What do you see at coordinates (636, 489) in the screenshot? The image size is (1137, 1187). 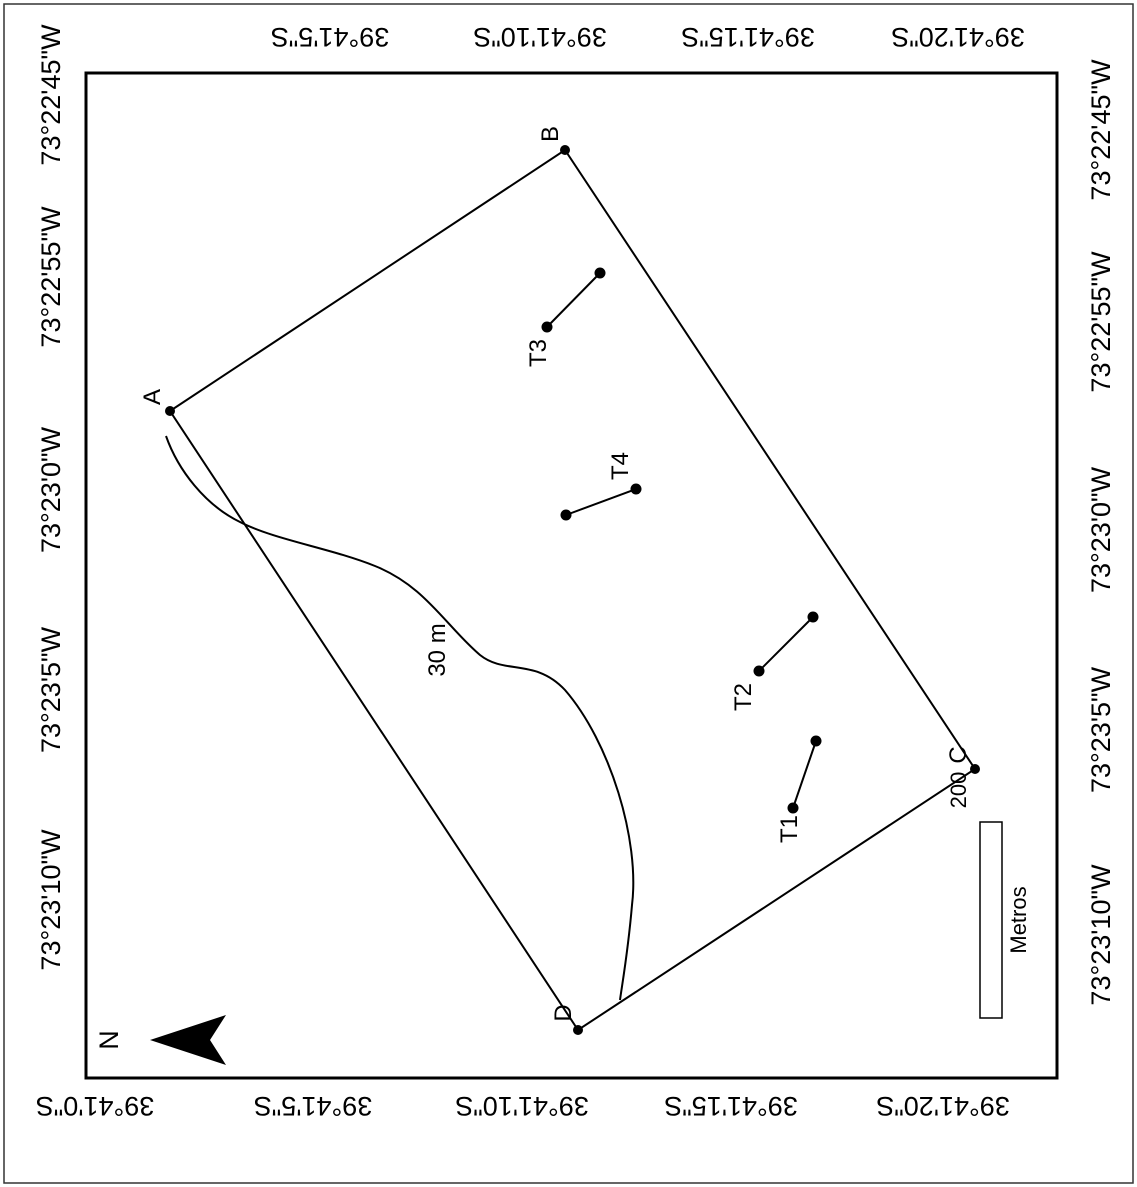 I see `transect-t4-end-point` at bounding box center [636, 489].